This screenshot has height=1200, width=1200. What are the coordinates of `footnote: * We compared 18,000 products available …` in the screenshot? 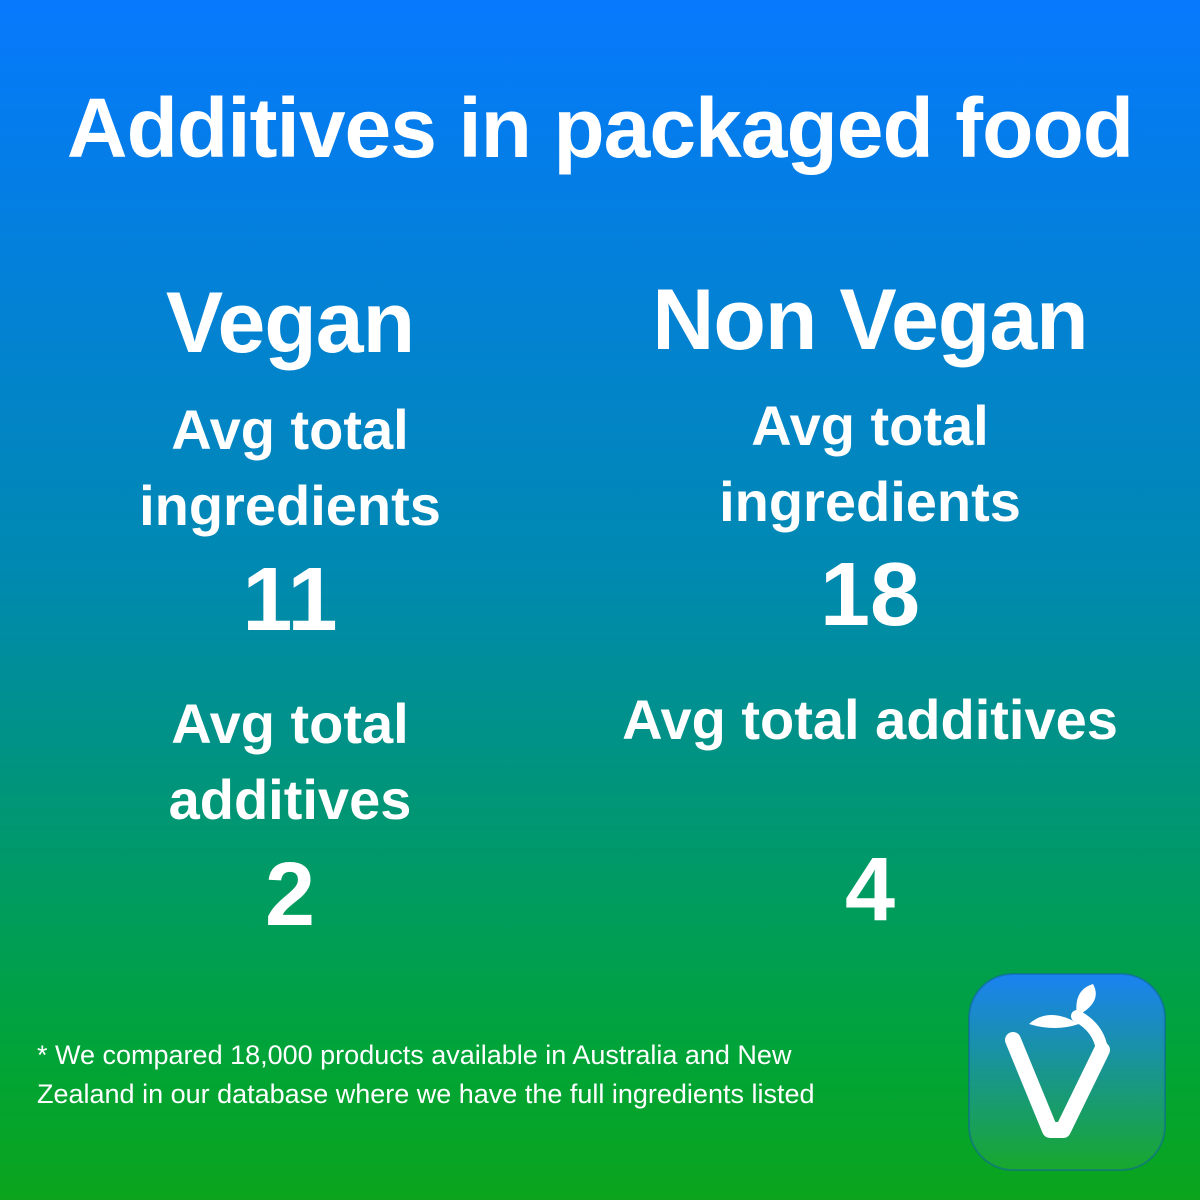 It's located at (426, 1074).